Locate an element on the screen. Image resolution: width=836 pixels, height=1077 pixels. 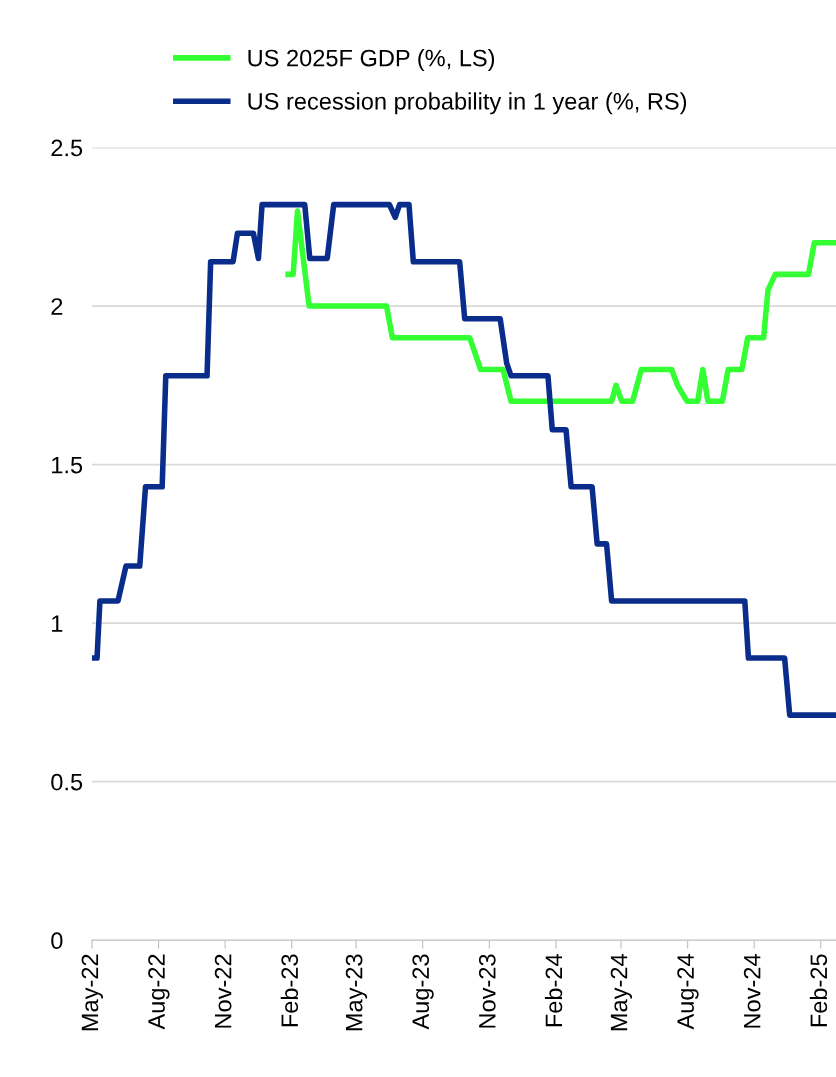
legend-label: US 2025F GDP (%, LS) is located at coordinates (371, 60).